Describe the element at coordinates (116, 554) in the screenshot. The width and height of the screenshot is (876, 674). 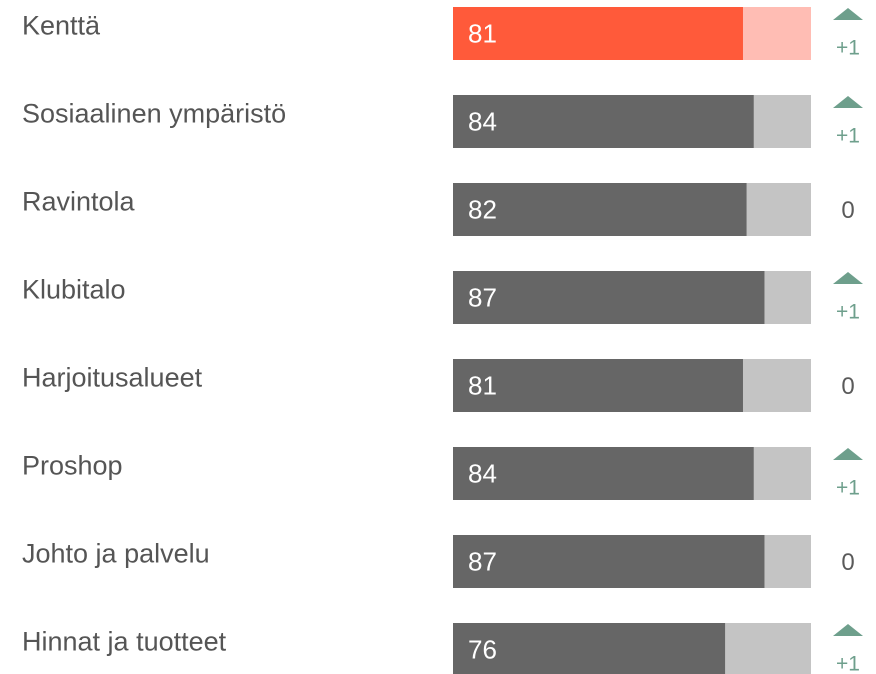
I see `category-label: Johto ja palvelu` at that location.